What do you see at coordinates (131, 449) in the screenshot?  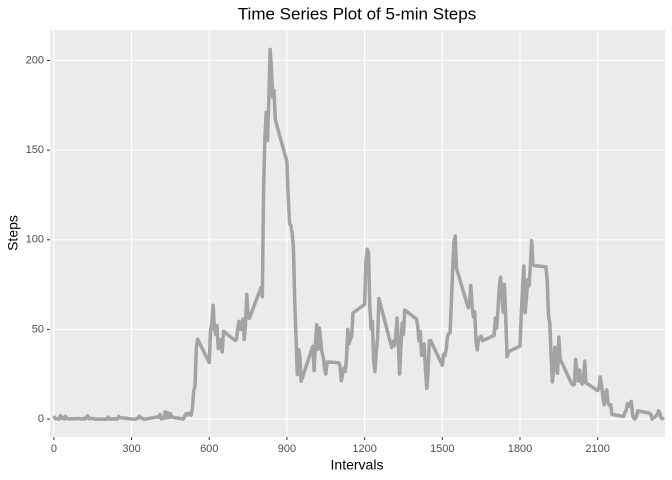 I see `x-tick-label: 300` at bounding box center [131, 449].